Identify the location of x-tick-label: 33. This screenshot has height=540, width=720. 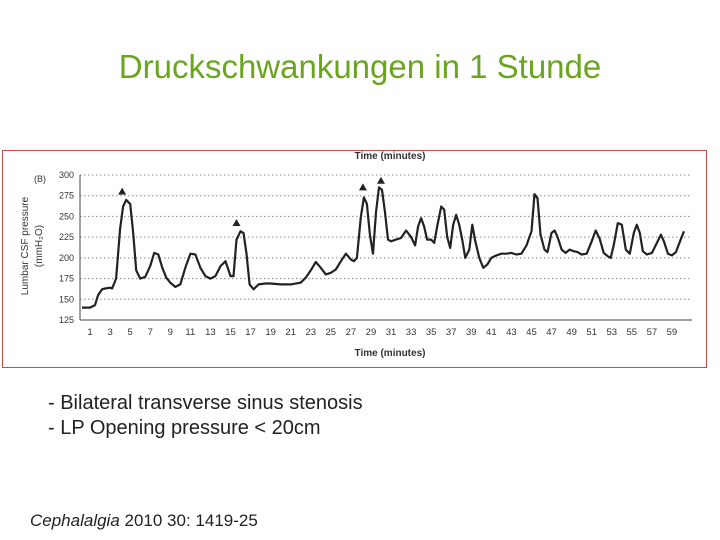
(411, 332).